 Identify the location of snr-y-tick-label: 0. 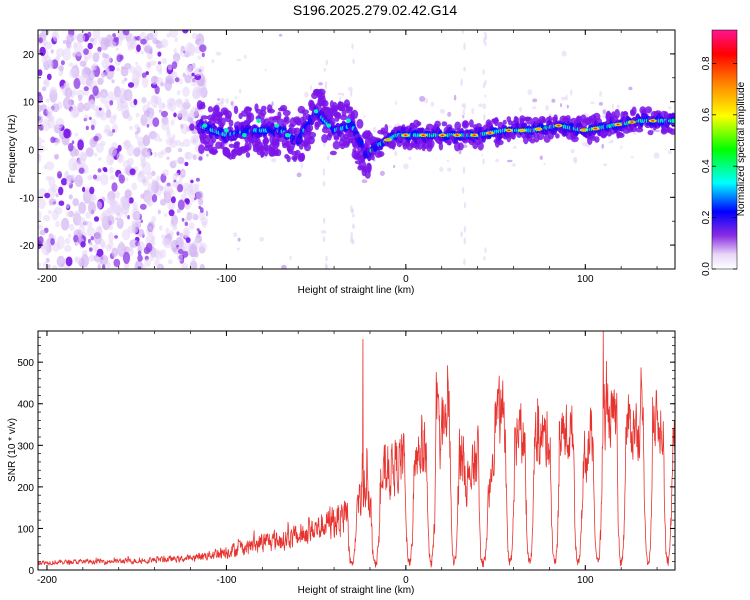
(31, 571).